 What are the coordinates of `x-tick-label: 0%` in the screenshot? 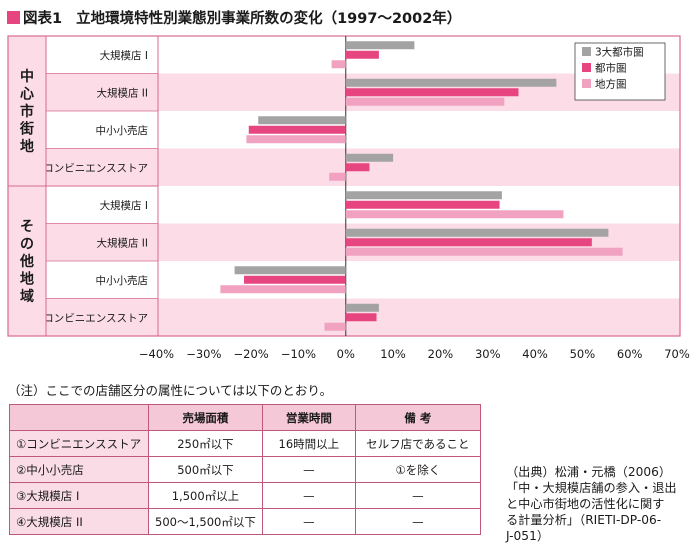 It's located at (346, 354).